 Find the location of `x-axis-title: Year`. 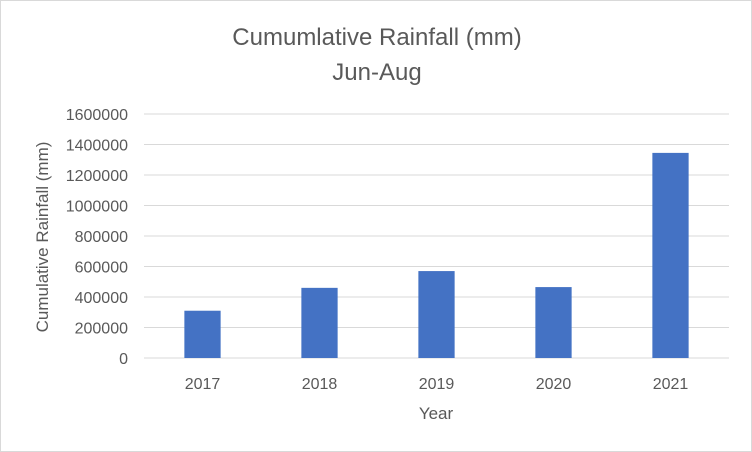

x-axis-title: Year is located at coordinates (436, 413).